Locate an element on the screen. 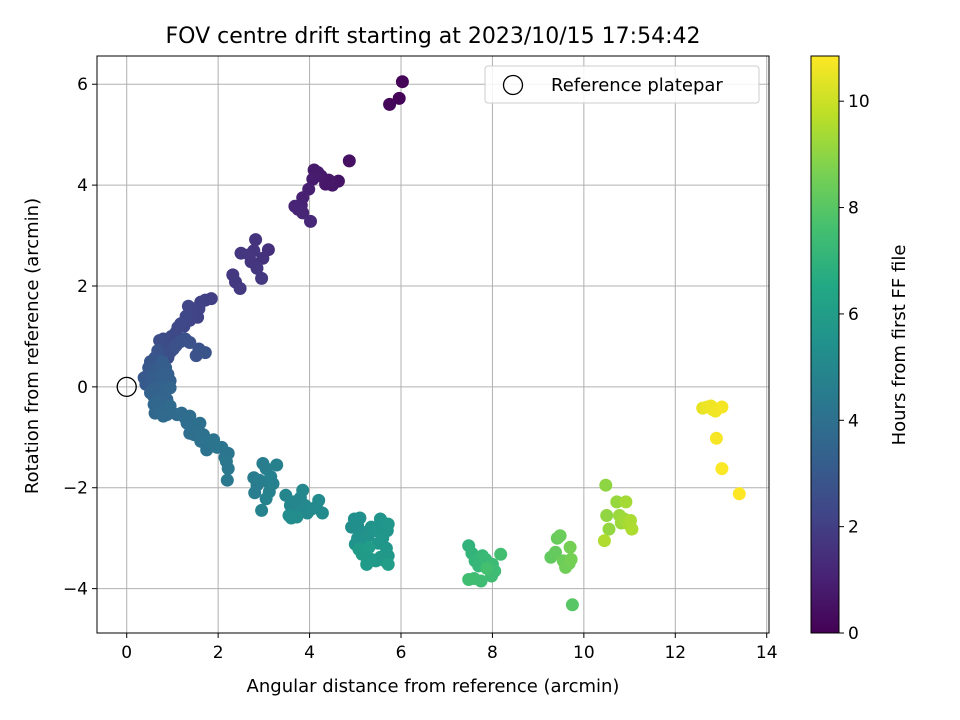 The height and width of the screenshot is (720, 960). reference-platepar-marker is located at coordinates (126, 387).